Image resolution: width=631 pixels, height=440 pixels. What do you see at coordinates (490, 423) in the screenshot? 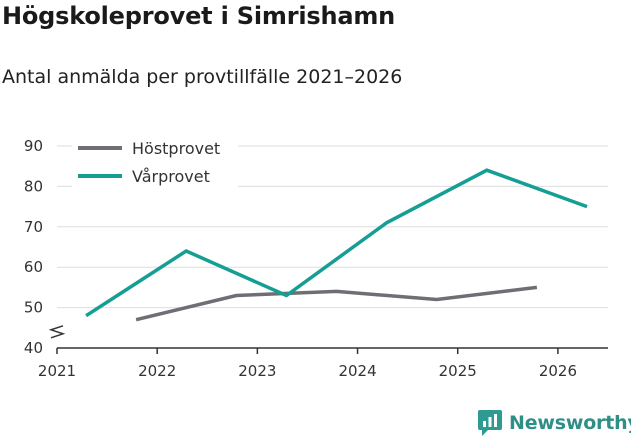
I see `newsworthy-logo-icon` at bounding box center [490, 423].